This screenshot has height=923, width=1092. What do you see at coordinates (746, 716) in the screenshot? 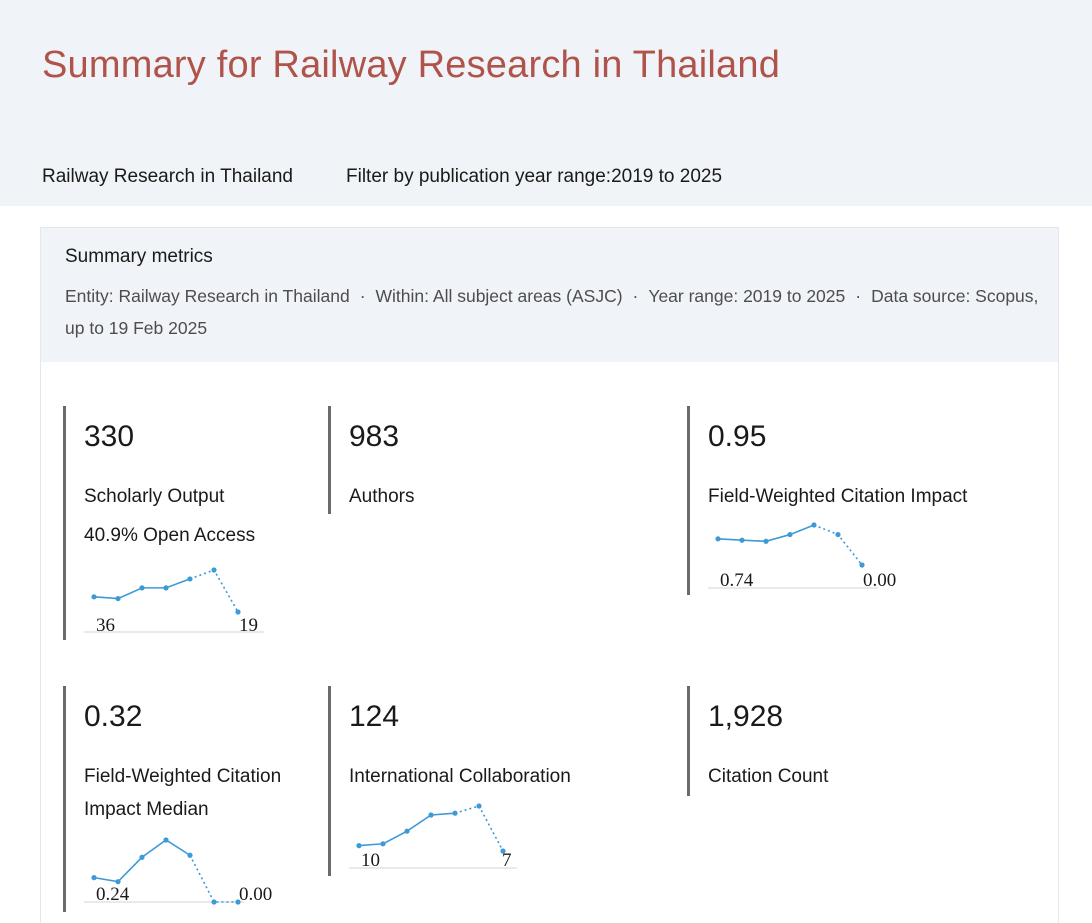
I see `metric-value: 1,928` at bounding box center [746, 716].